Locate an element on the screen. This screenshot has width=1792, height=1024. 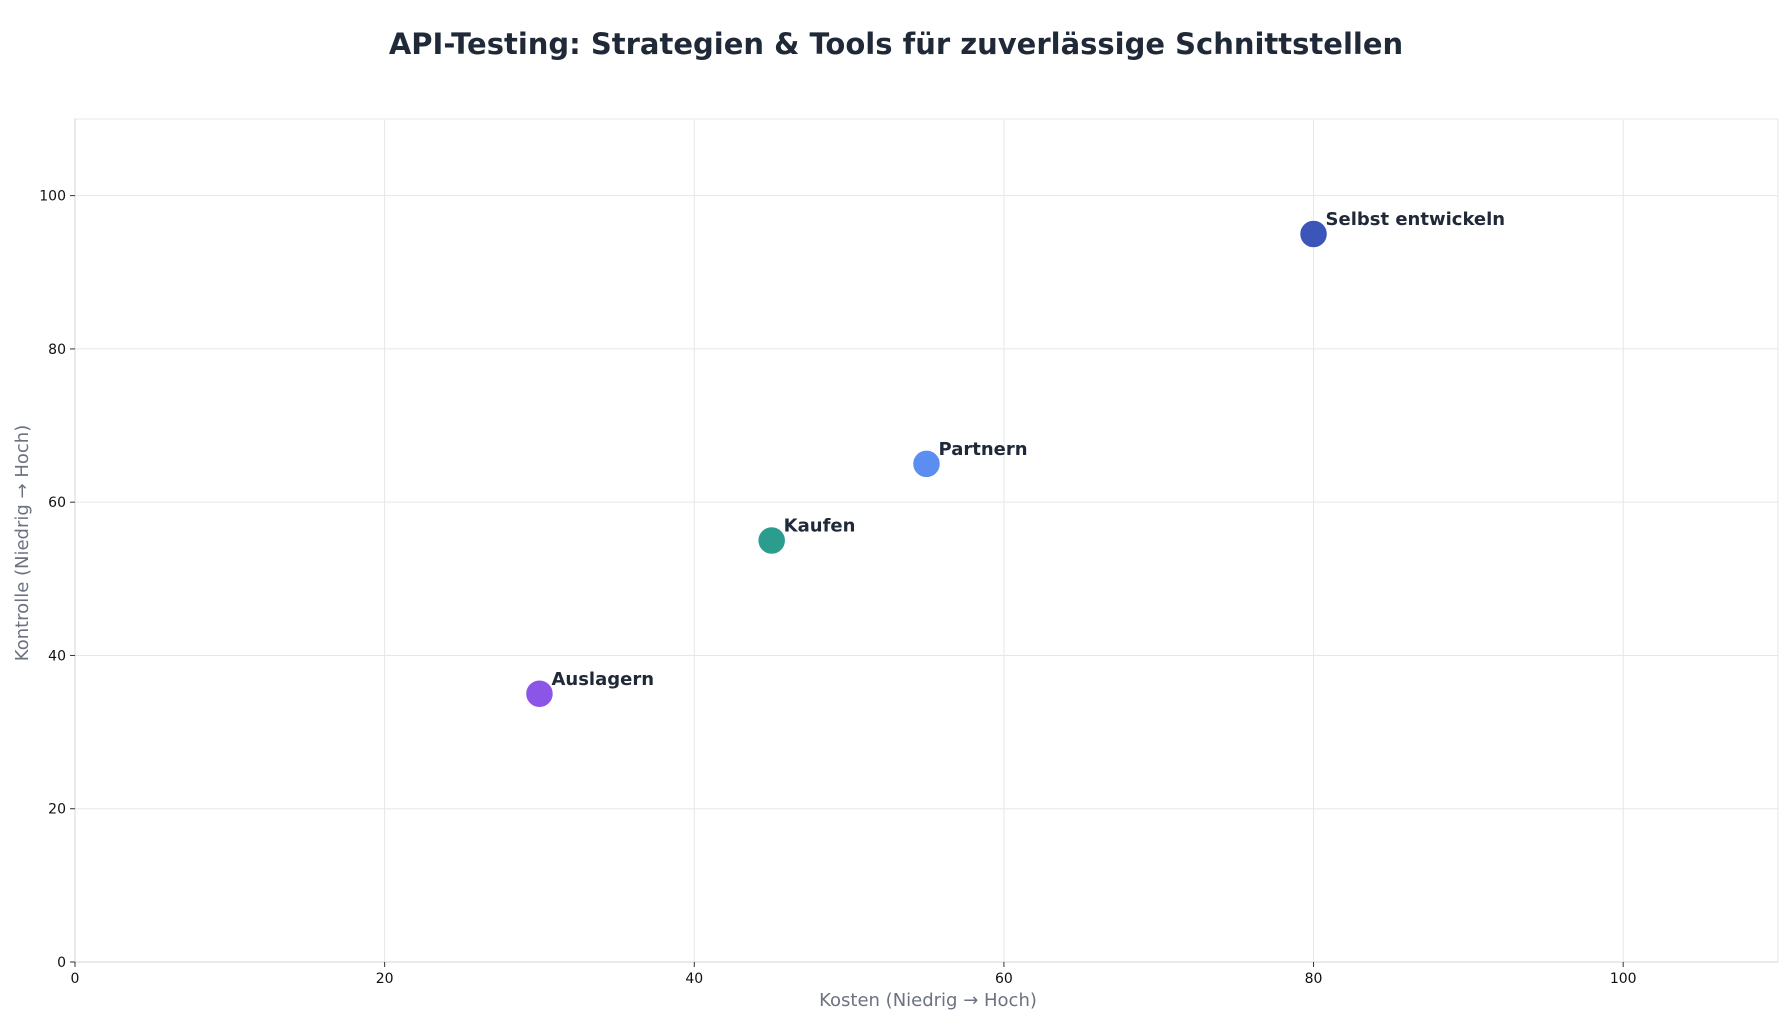
data-label: Selbst entwickeln is located at coordinates (1416, 219).